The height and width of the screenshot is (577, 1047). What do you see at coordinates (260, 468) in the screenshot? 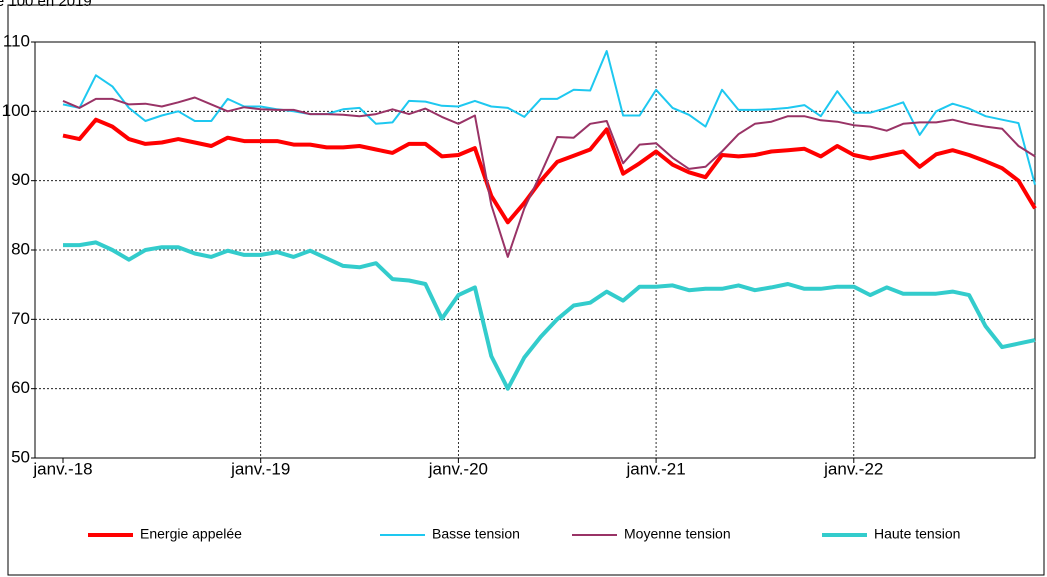
I see `x-tick-label: janv.-19` at bounding box center [260, 468].